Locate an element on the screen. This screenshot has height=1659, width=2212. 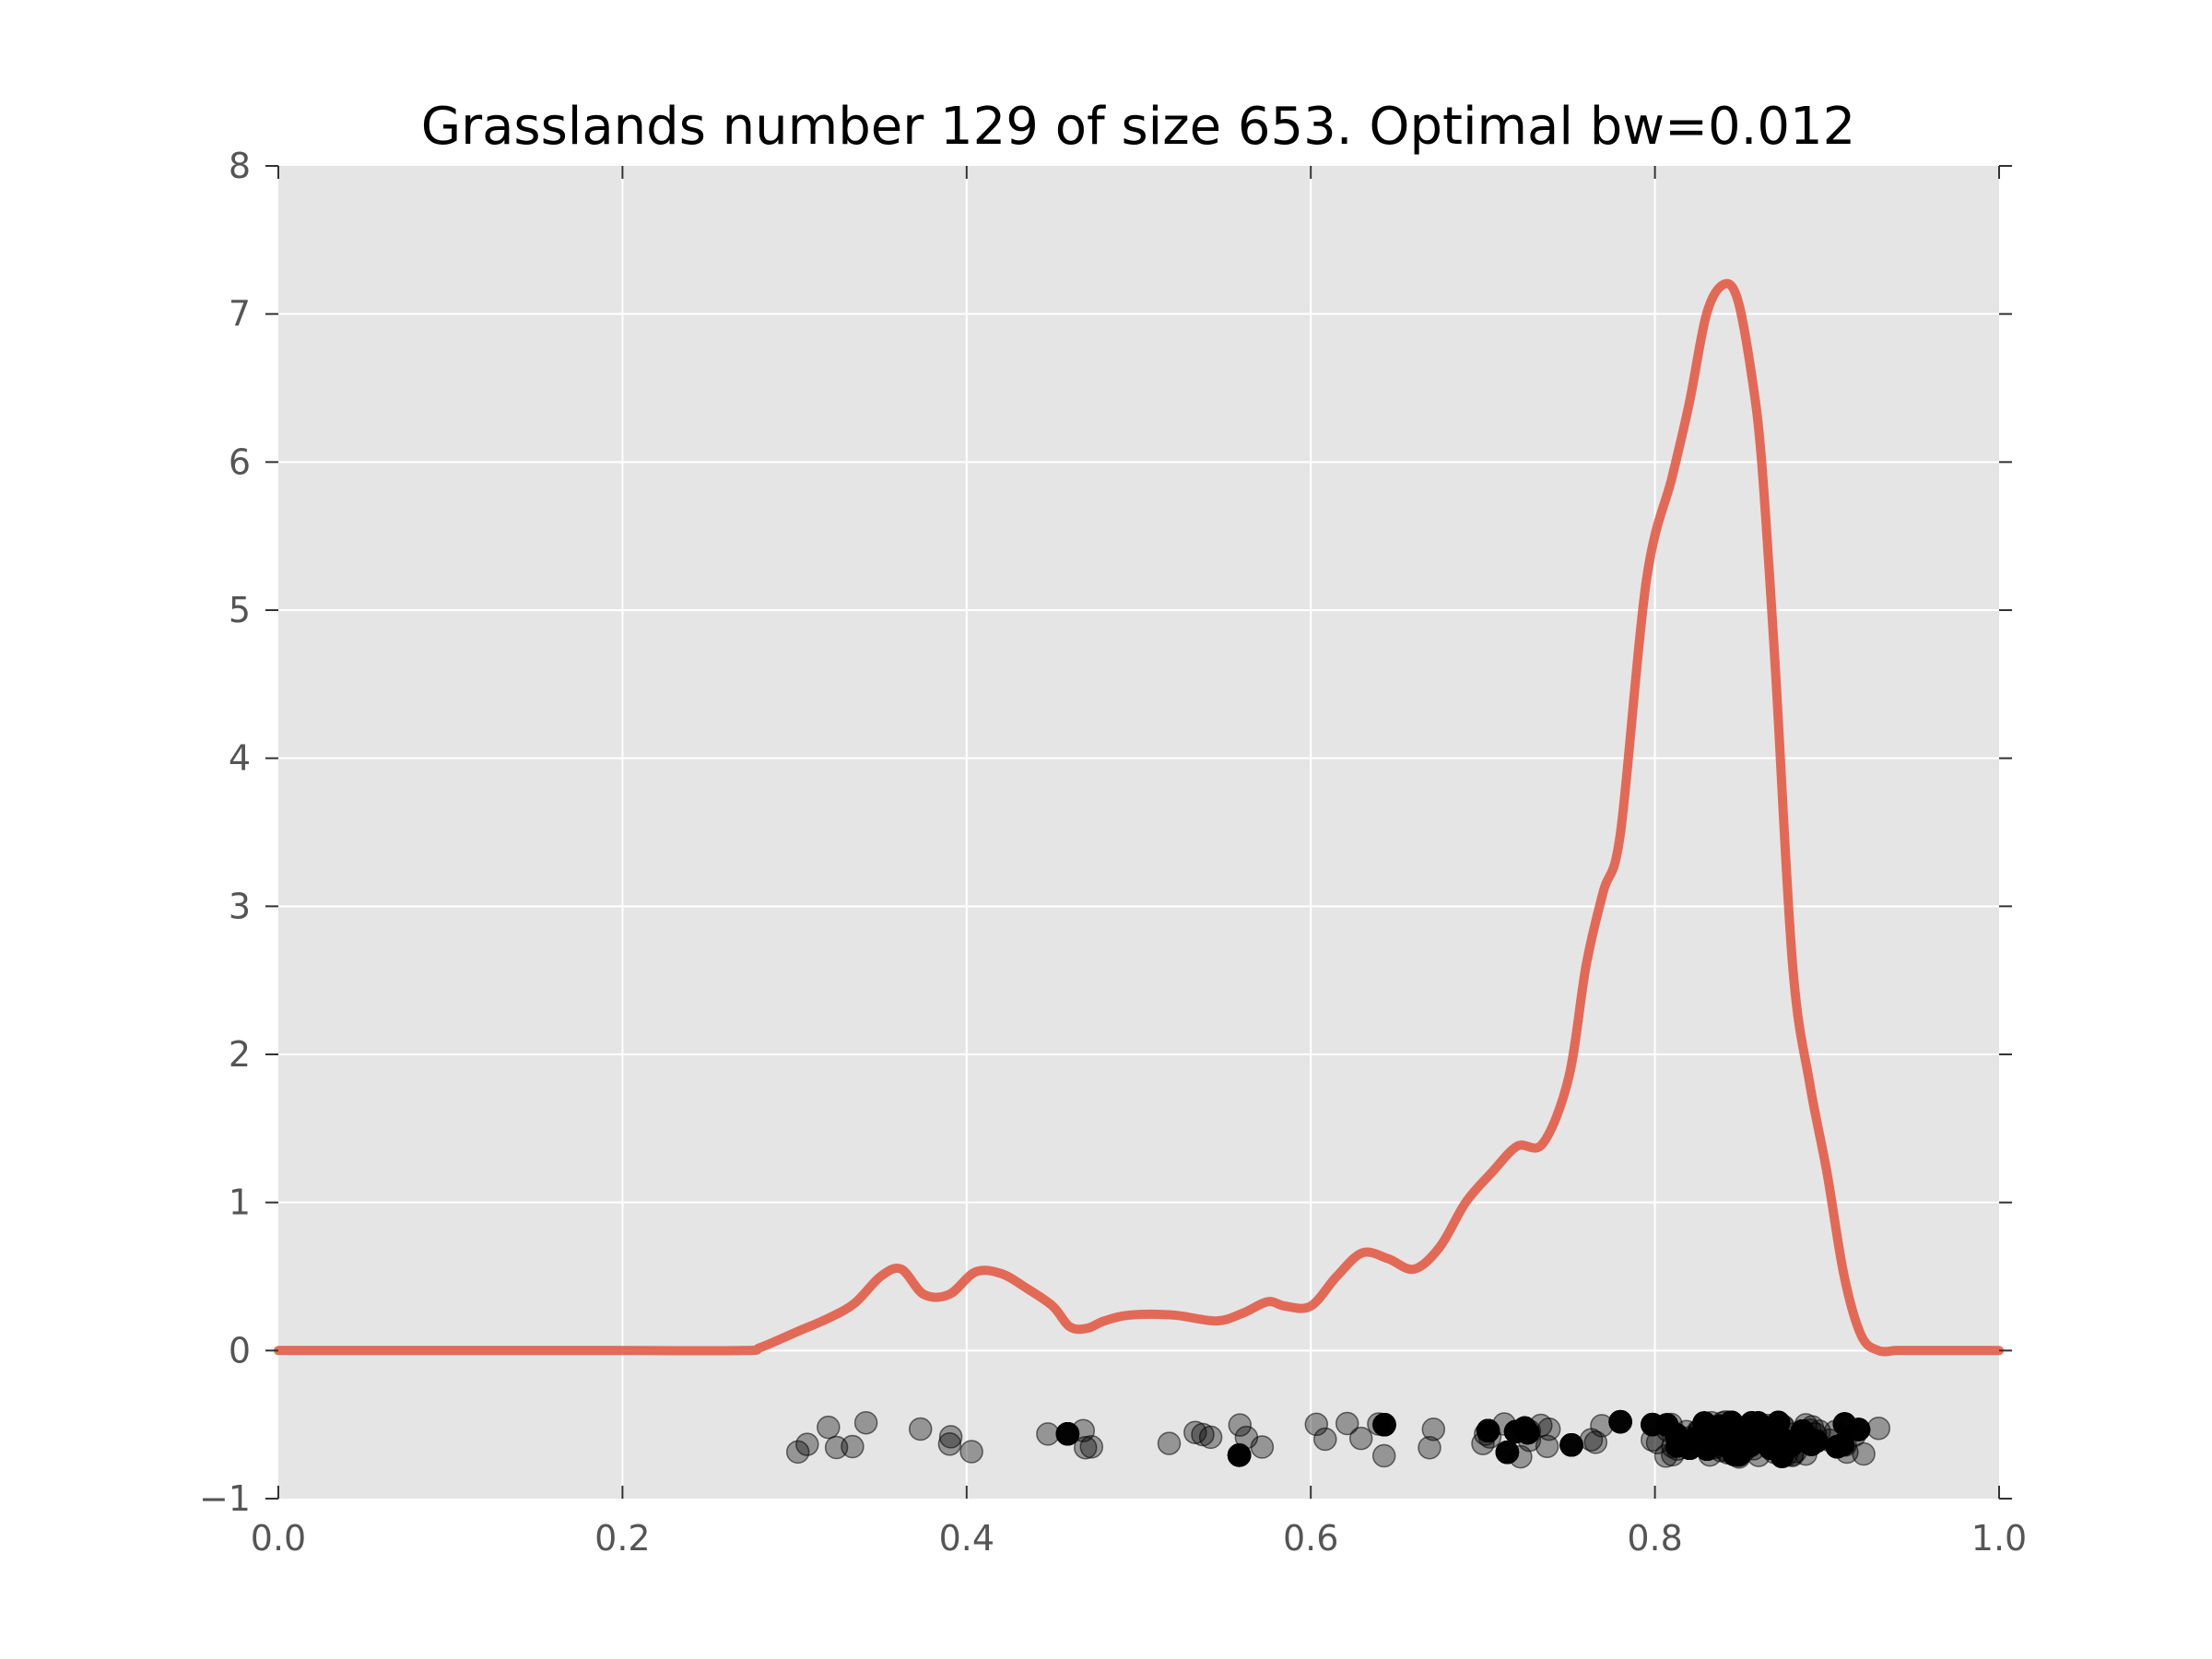
y-tick-label: 3 is located at coordinates (240, 906).